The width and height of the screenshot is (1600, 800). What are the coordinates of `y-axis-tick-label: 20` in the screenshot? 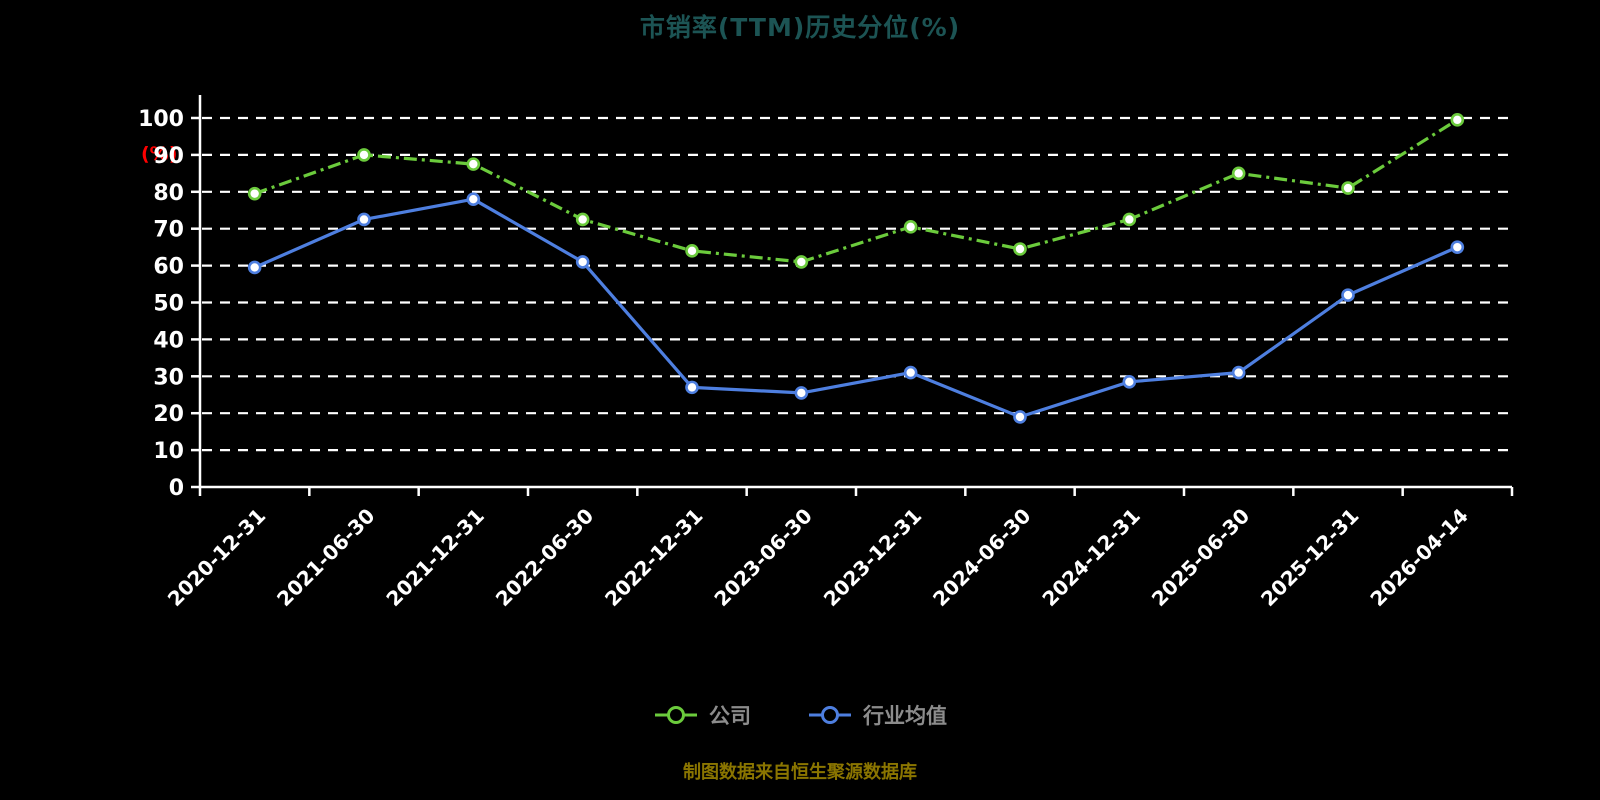 It's located at (168, 414).